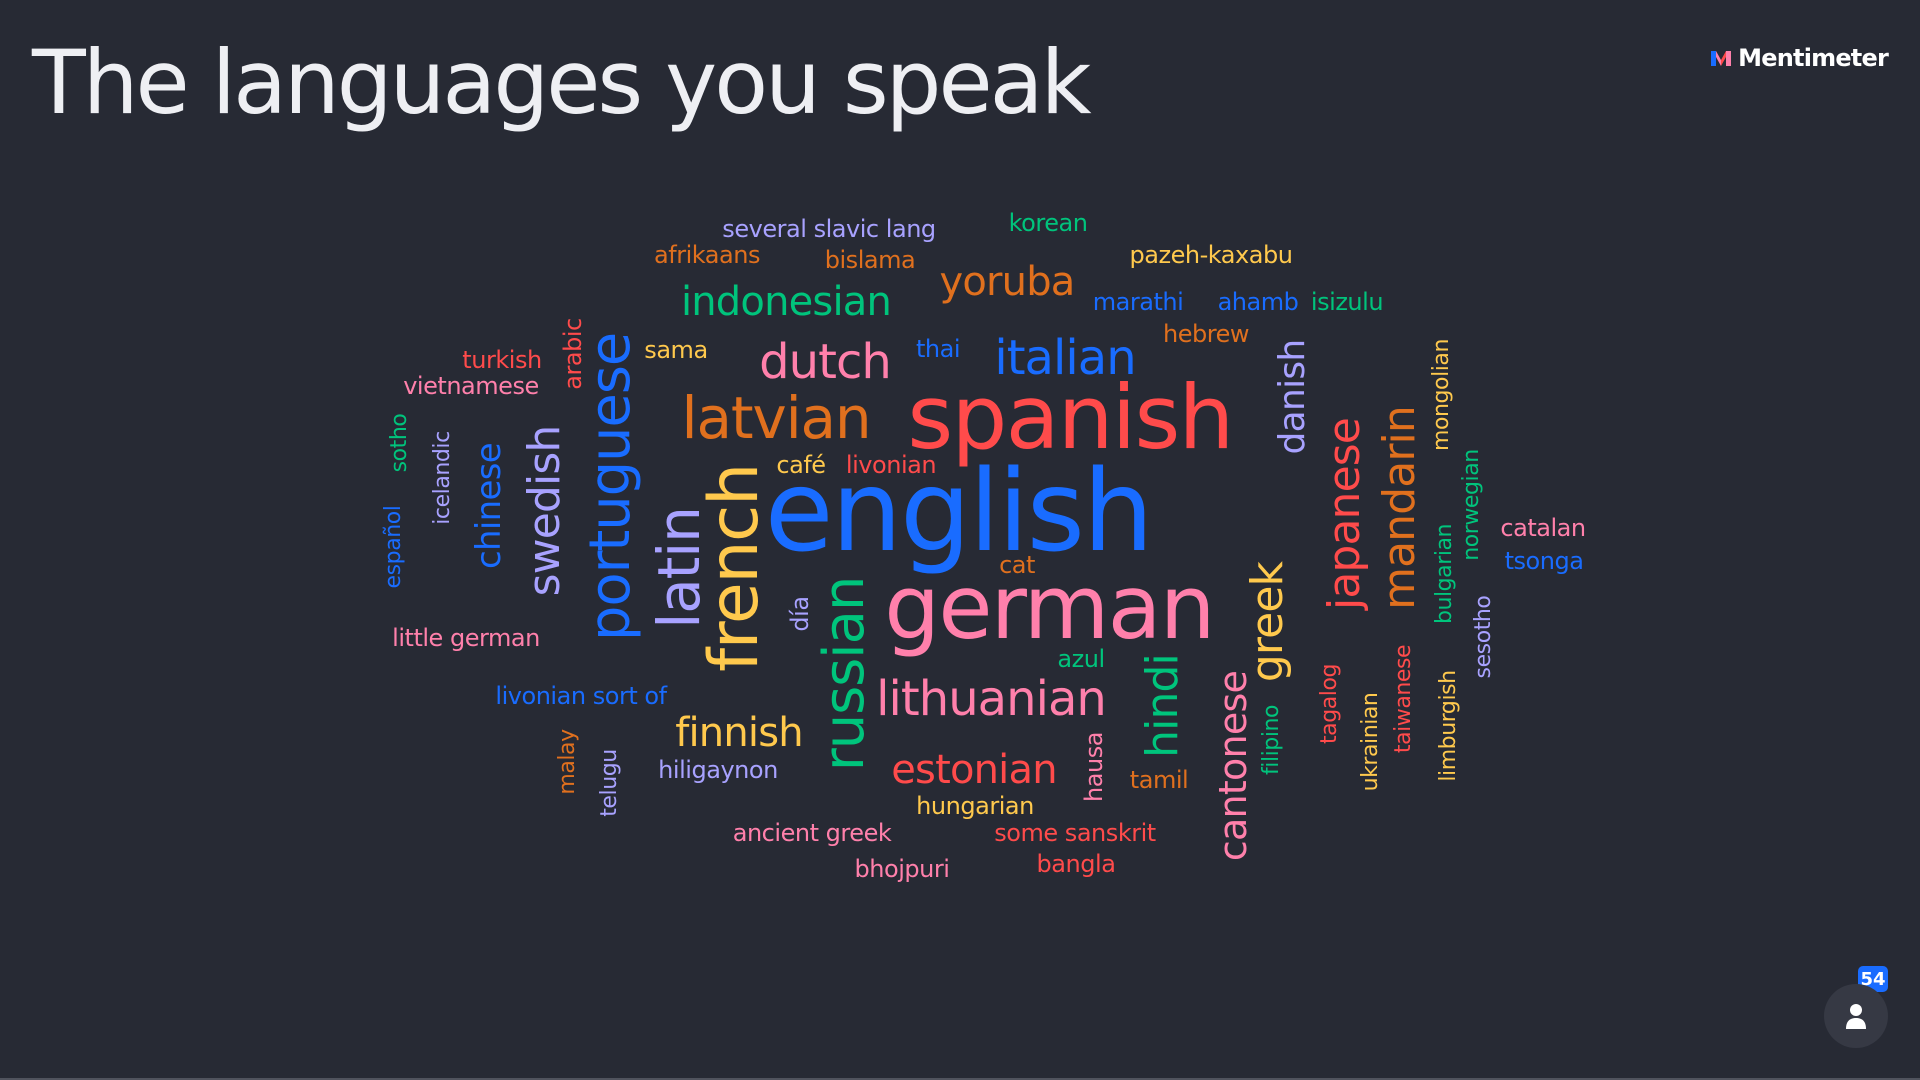 This screenshot has height=1080, width=1920. What do you see at coordinates (786, 302) in the screenshot?
I see `word-cloud-word: indonesian` at bounding box center [786, 302].